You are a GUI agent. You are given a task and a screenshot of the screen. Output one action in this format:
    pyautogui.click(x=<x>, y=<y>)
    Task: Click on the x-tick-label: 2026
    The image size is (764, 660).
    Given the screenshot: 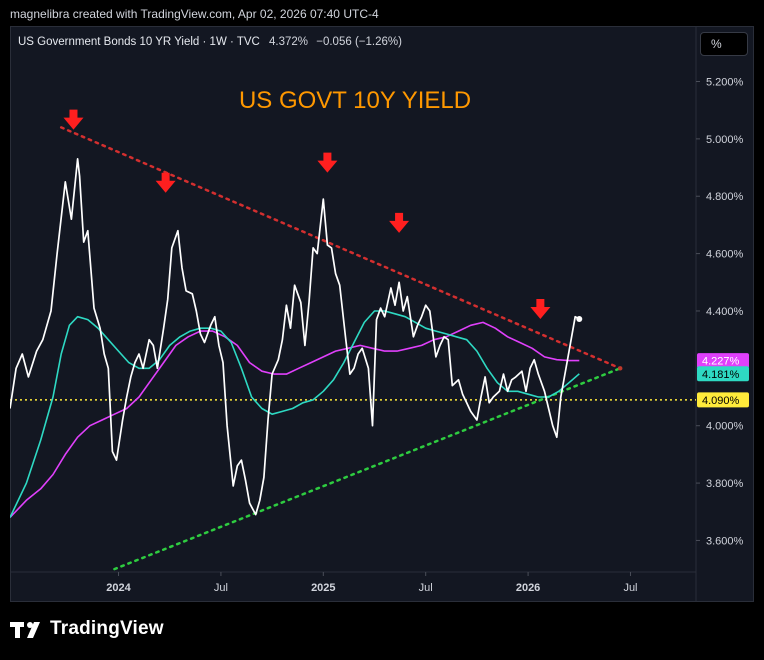 What is the action you would take?
    pyautogui.click(x=528, y=588)
    